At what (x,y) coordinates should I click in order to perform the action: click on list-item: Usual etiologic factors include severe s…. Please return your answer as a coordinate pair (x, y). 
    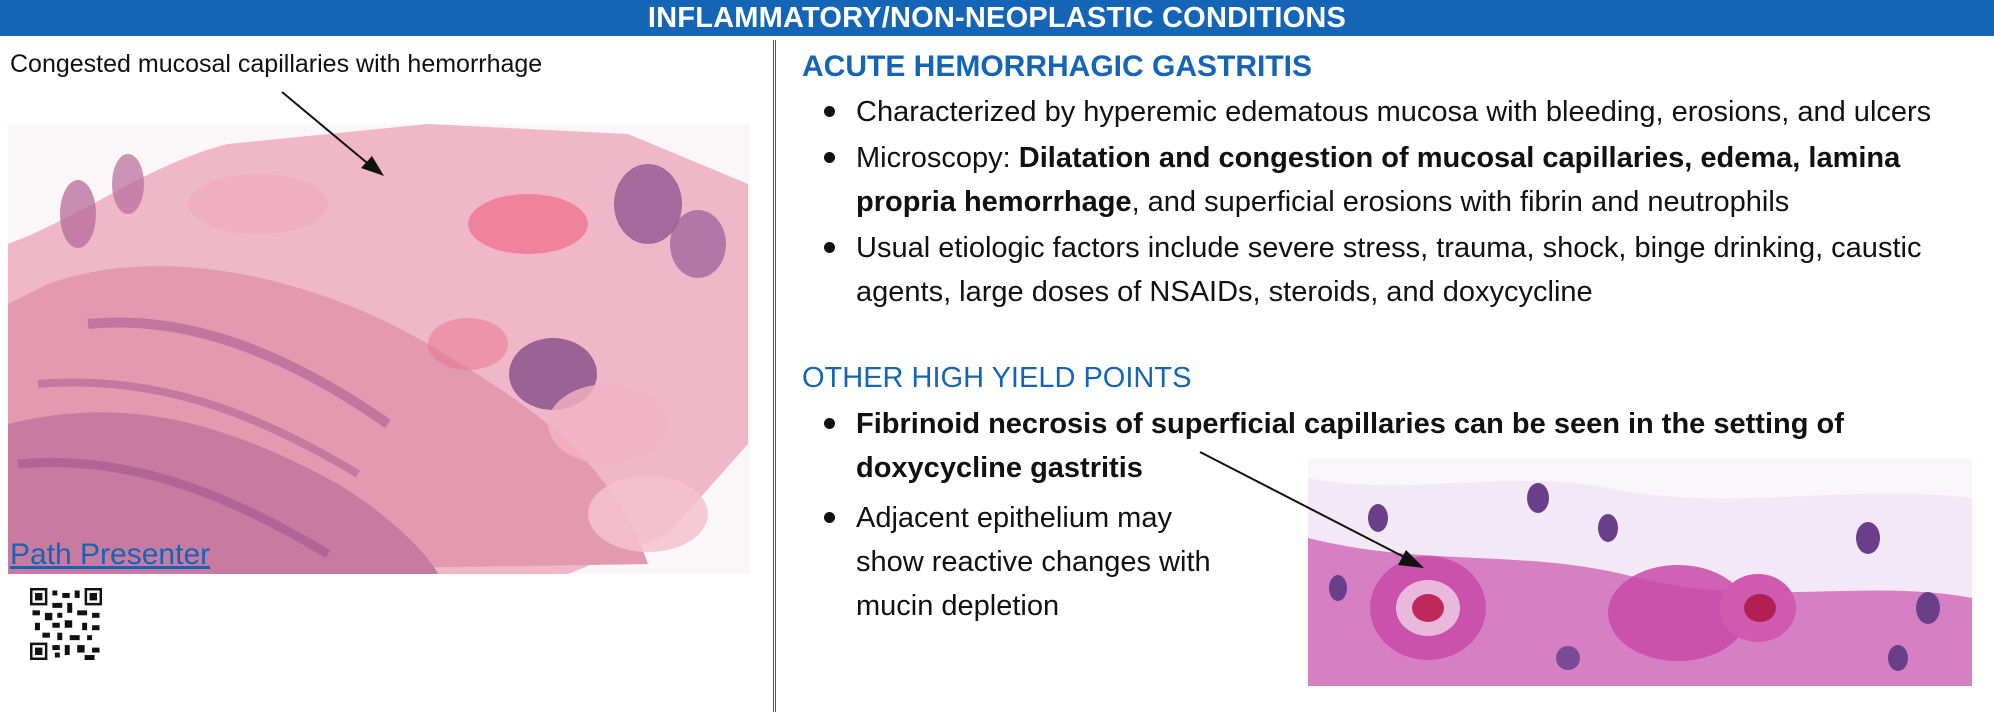
    Looking at the image, I should click on (1405, 270).